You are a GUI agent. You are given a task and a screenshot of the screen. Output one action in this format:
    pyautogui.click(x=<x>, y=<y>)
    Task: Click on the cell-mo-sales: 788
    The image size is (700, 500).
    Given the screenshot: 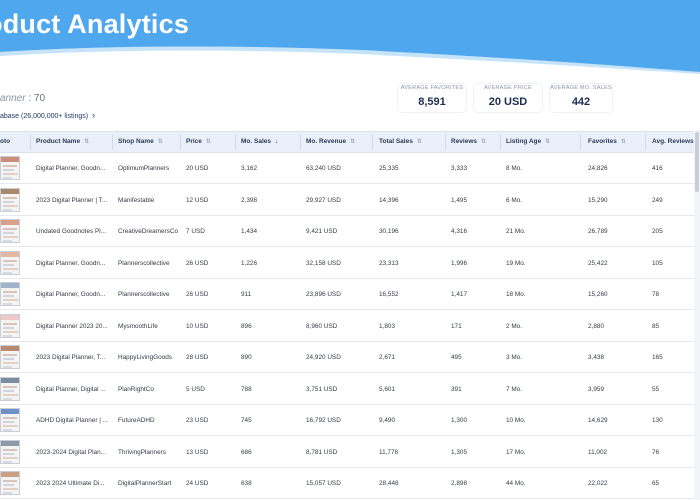 What is the action you would take?
    pyautogui.click(x=246, y=389)
    